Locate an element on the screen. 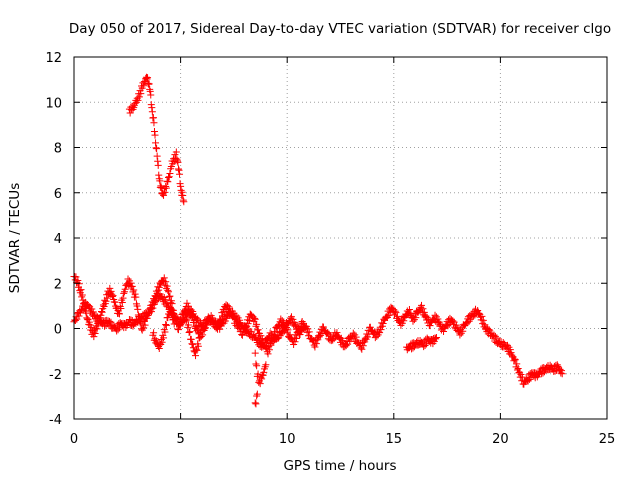 Image resolution: width=640 pixels, height=485 pixels. y-axis-label: SDTVAR / TECUs is located at coordinates (15, 238).